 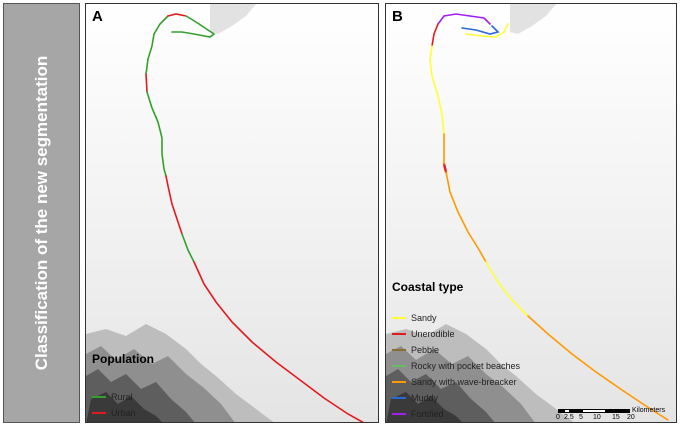 I want to click on legend-label: Sandy, so click(x=424, y=317).